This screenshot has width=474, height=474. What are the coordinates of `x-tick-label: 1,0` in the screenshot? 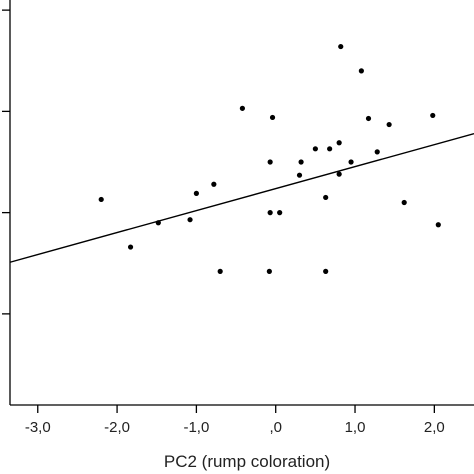 It's located at (355, 427).